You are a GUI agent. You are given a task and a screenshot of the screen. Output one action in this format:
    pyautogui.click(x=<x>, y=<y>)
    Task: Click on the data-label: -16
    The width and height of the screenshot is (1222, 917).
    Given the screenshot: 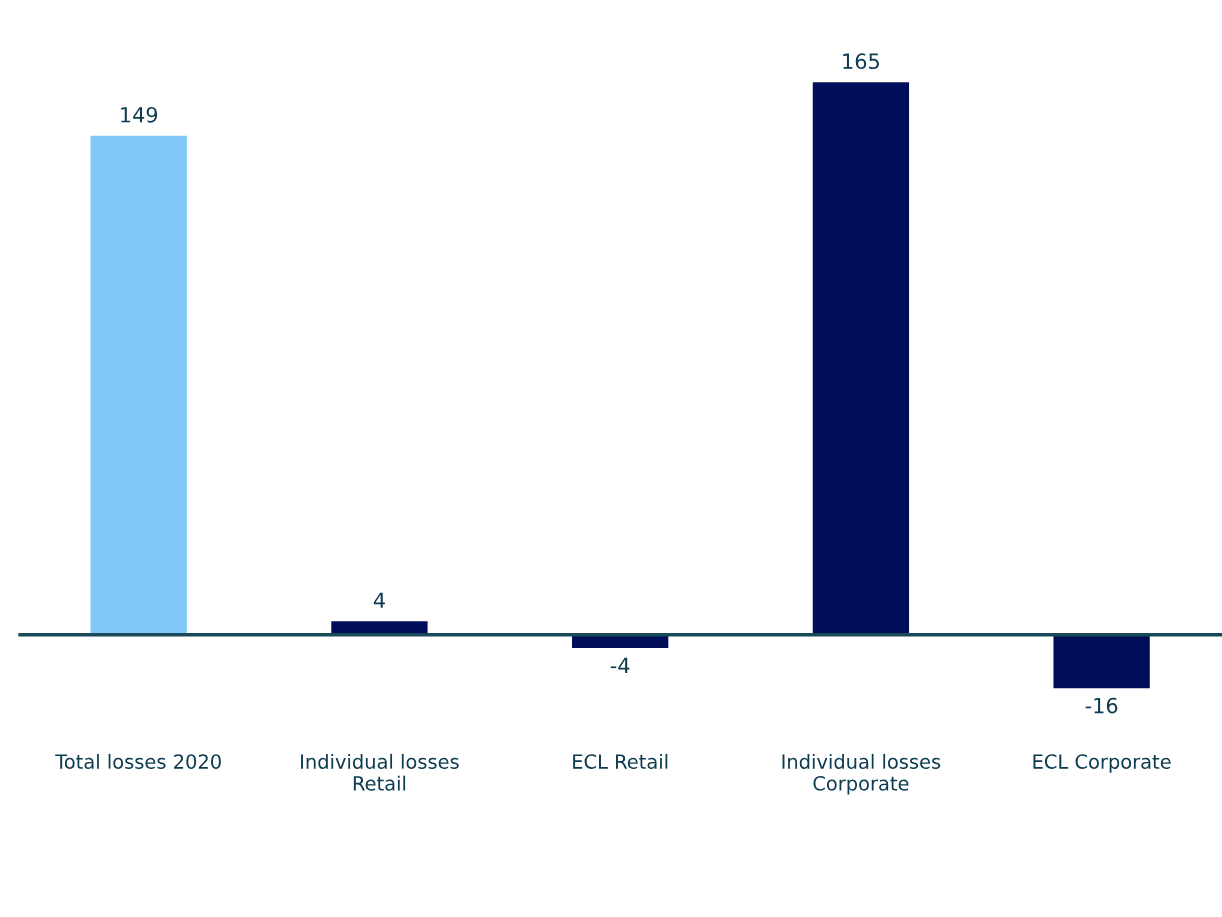 What is the action you would take?
    pyautogui.click(x=1101, y=705)
    